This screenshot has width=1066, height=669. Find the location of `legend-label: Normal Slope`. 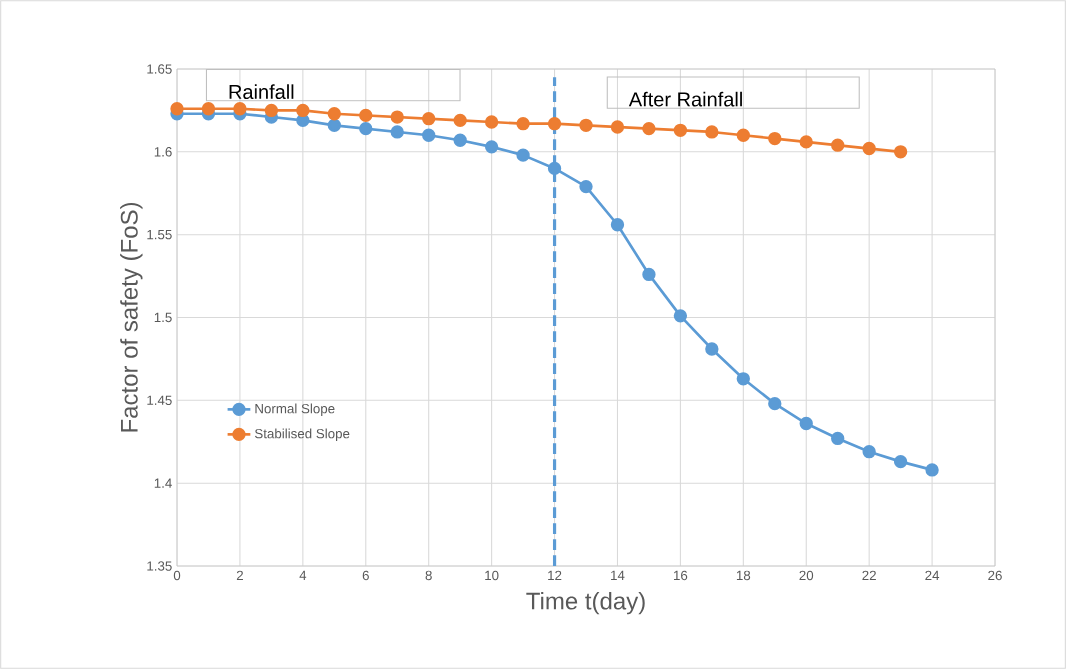

legend-label: Normal Slope is located at coordinates (295, 409).